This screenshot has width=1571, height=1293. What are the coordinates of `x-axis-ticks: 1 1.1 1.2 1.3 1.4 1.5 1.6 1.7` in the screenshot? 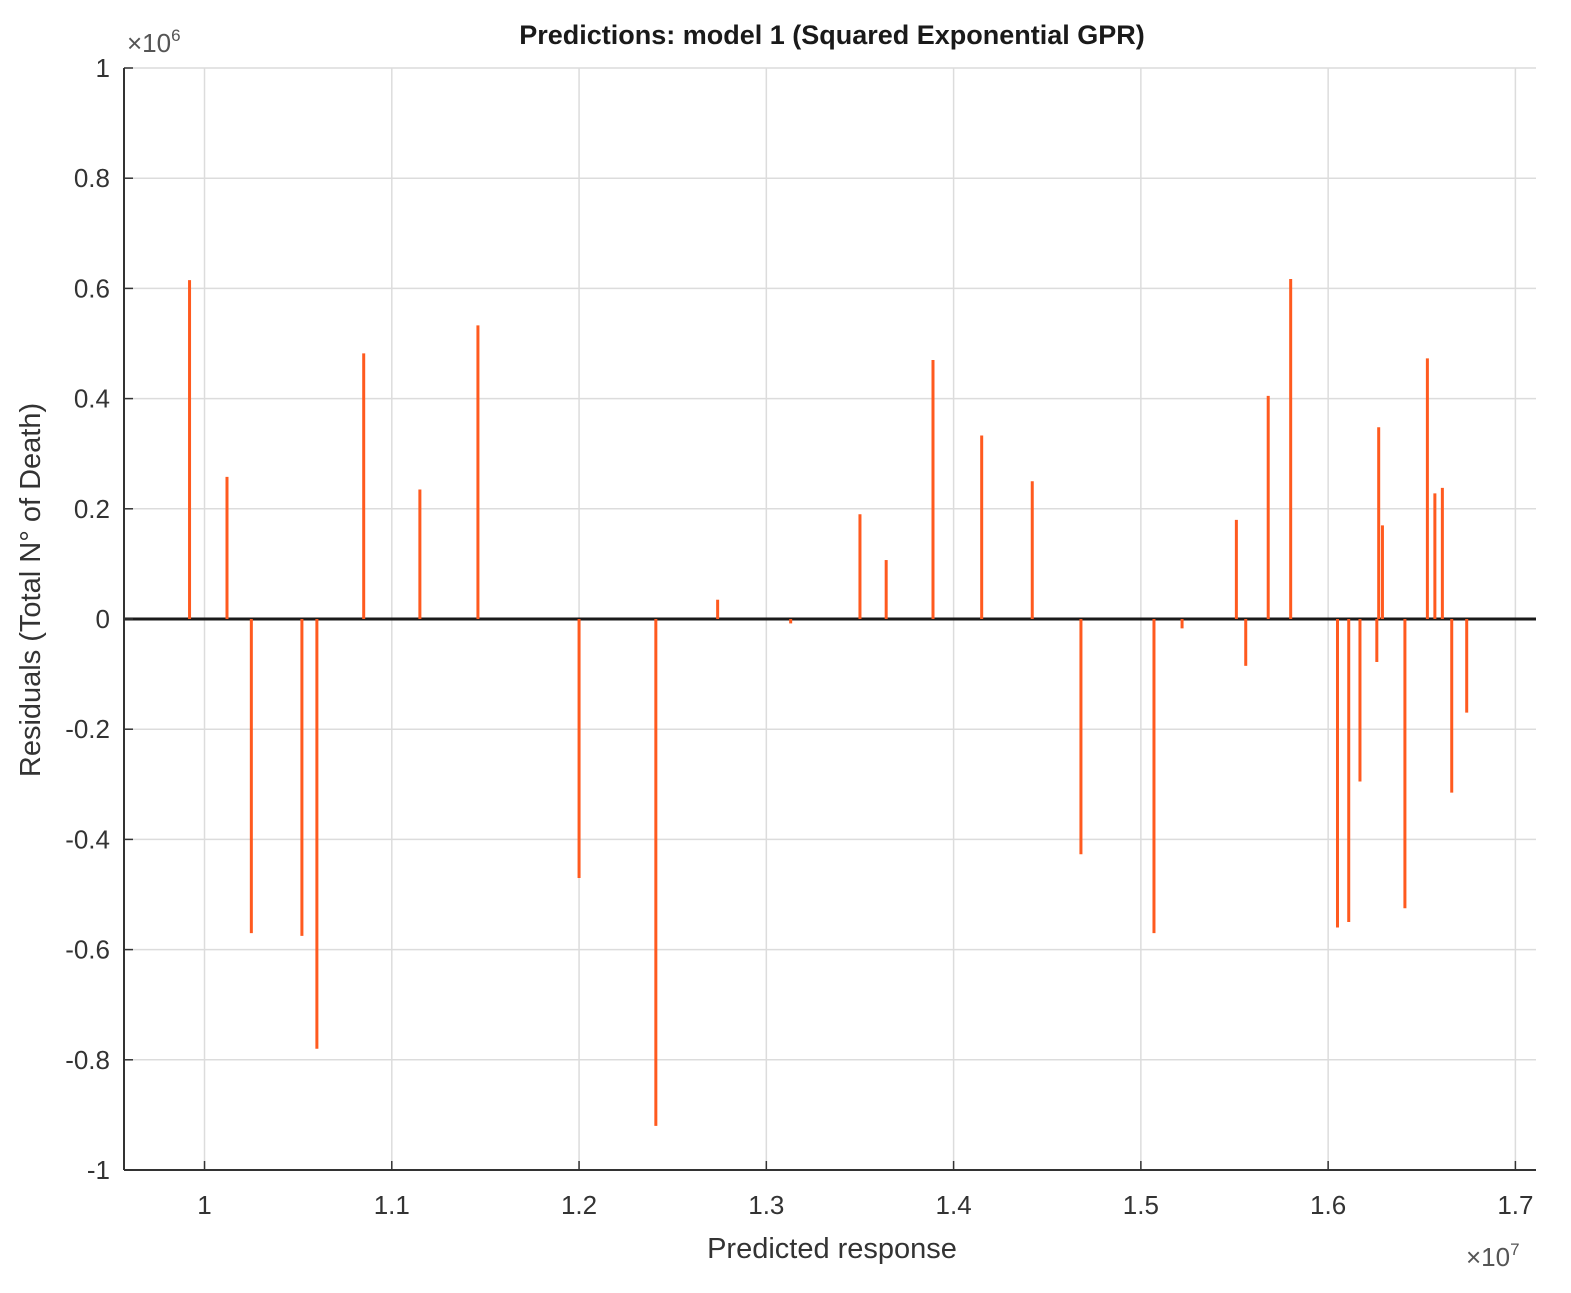 It's located at (865, 1190).